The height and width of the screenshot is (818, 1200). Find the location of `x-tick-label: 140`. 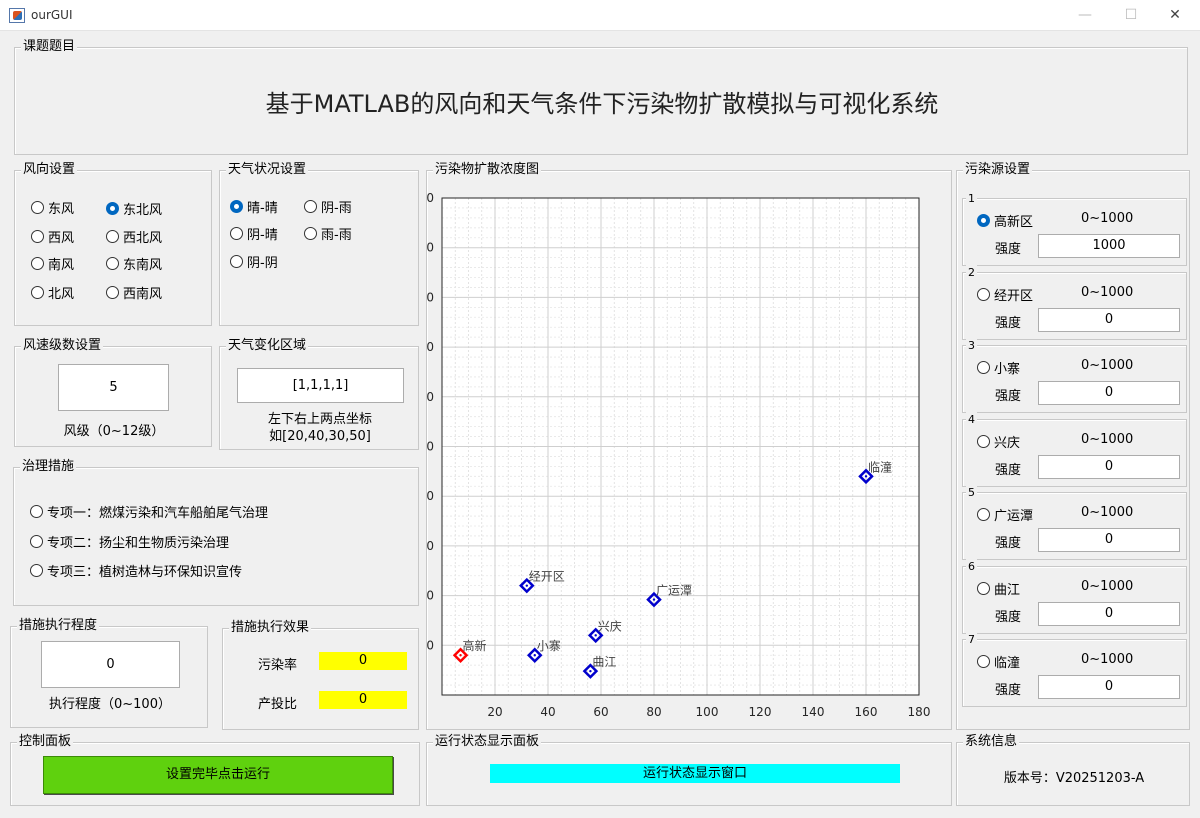

x-tick-label: 140 is located at coordinates (813, 712).